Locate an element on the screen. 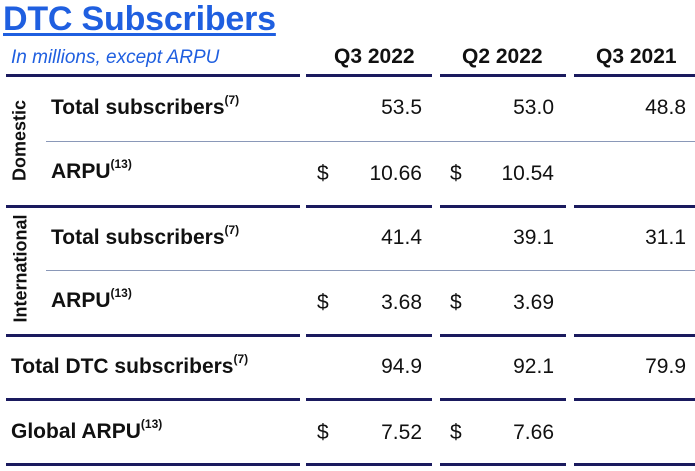 The image size is (695, 471). cell-total-dtc-q2-2022: 92.1 is located at coordinates (533, 366).